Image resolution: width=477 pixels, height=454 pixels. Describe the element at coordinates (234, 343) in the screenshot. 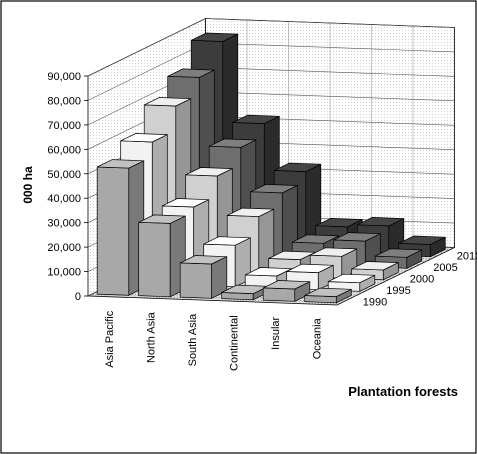

I see `category-label: Continental` at that location.